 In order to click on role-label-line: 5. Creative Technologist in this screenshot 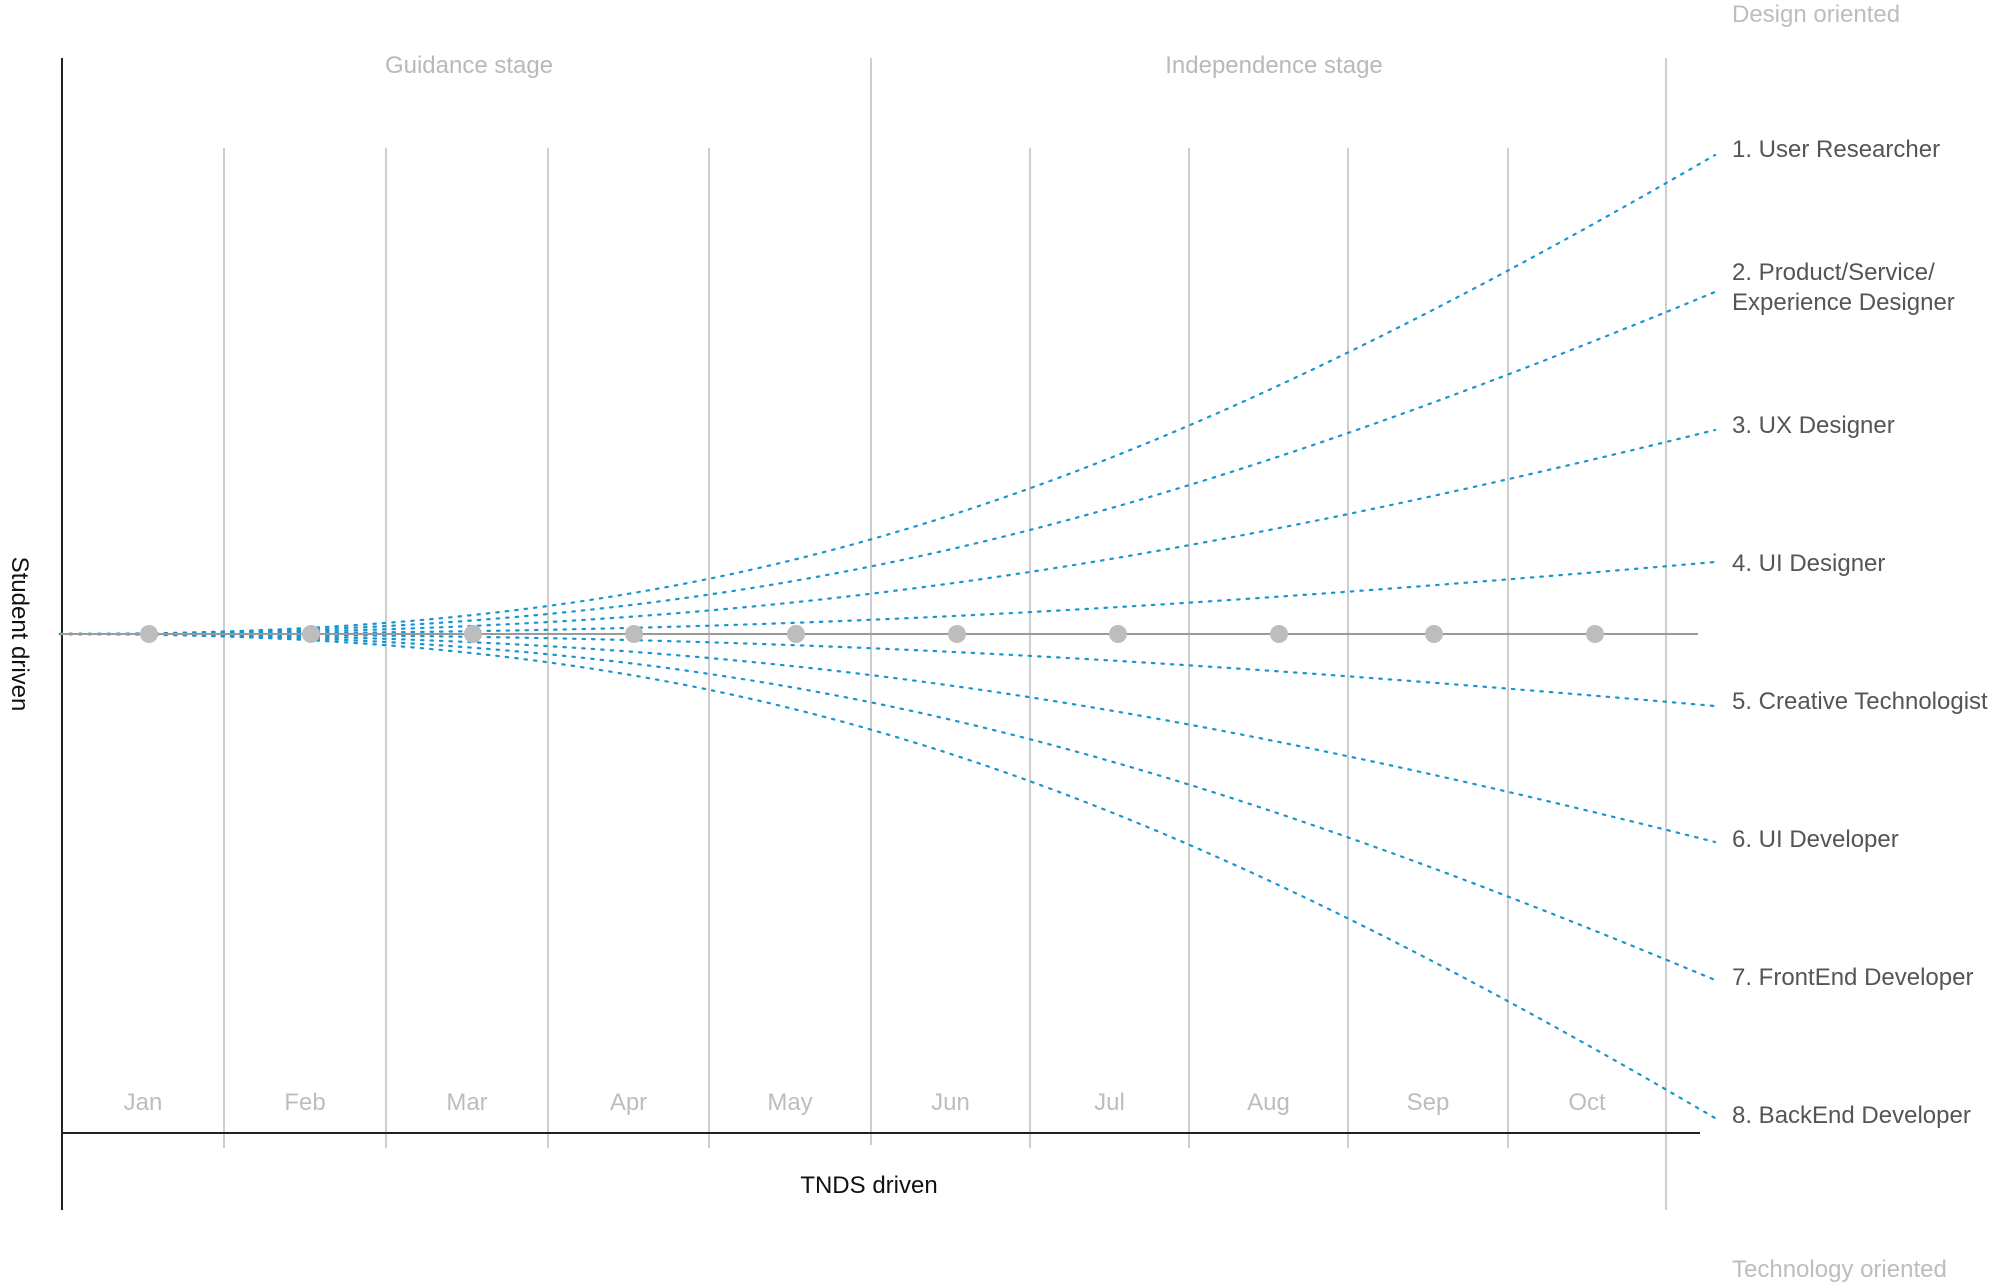, I will do `click(1860, 701)`.